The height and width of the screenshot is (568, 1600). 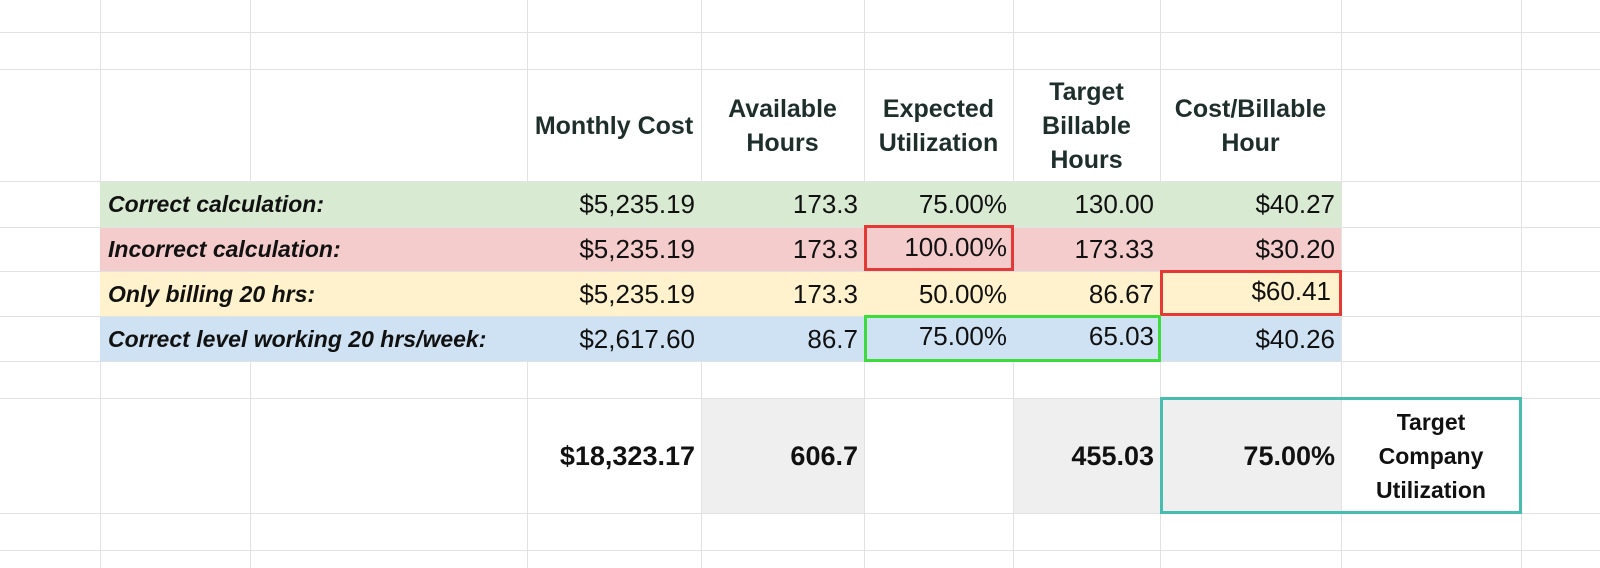 I want to click on row-label: Incorrect calculation:, so click(x=224, y=249).